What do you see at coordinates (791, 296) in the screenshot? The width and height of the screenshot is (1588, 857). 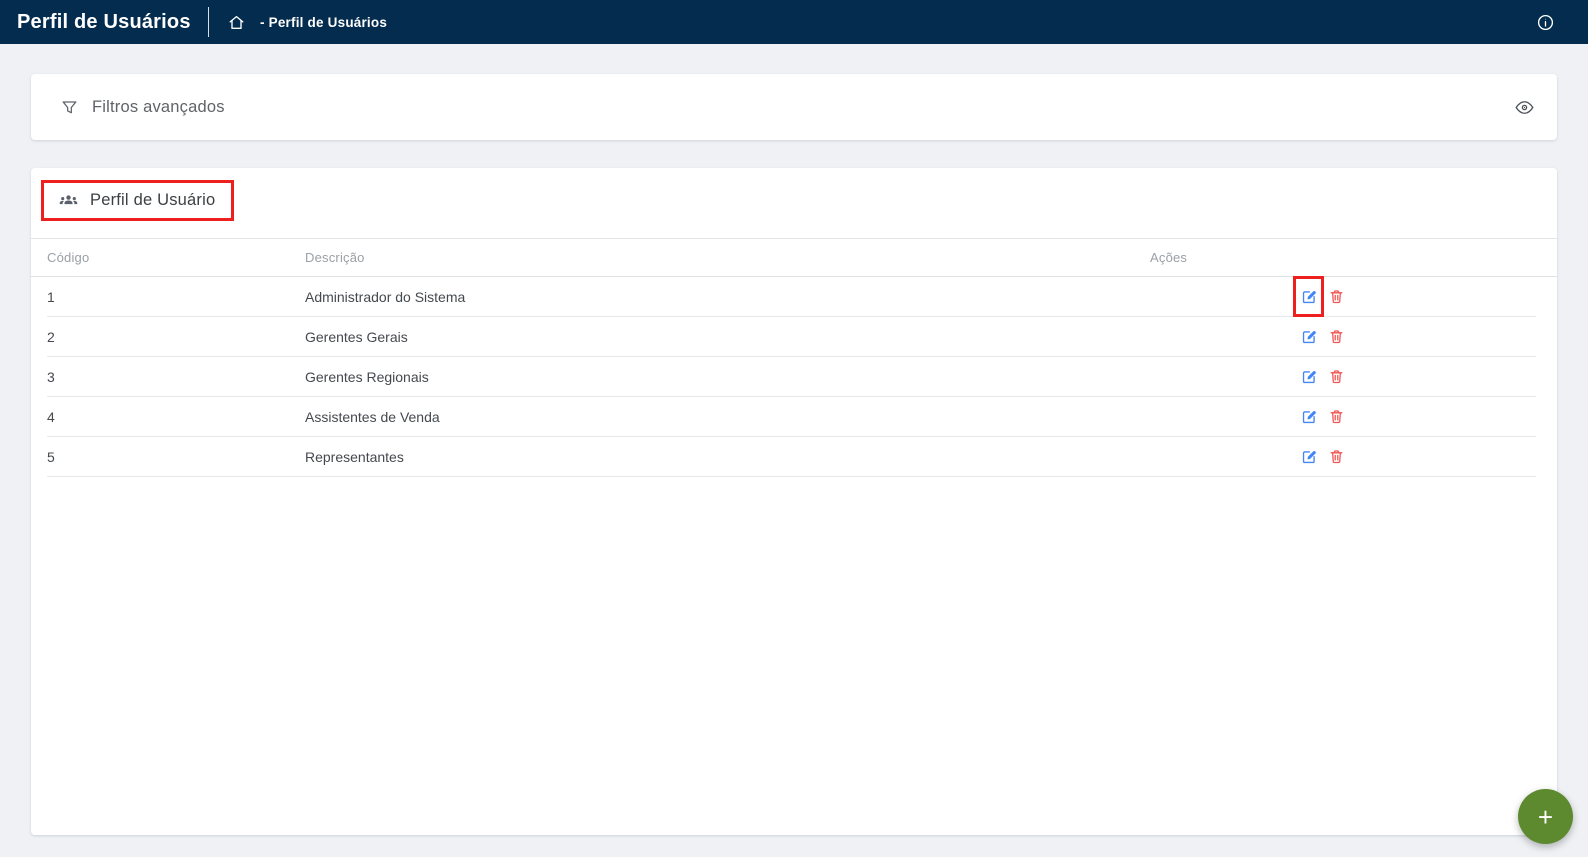 I see `table-row: 1 Administrador do Sistema` at bounding box center [791, 296].